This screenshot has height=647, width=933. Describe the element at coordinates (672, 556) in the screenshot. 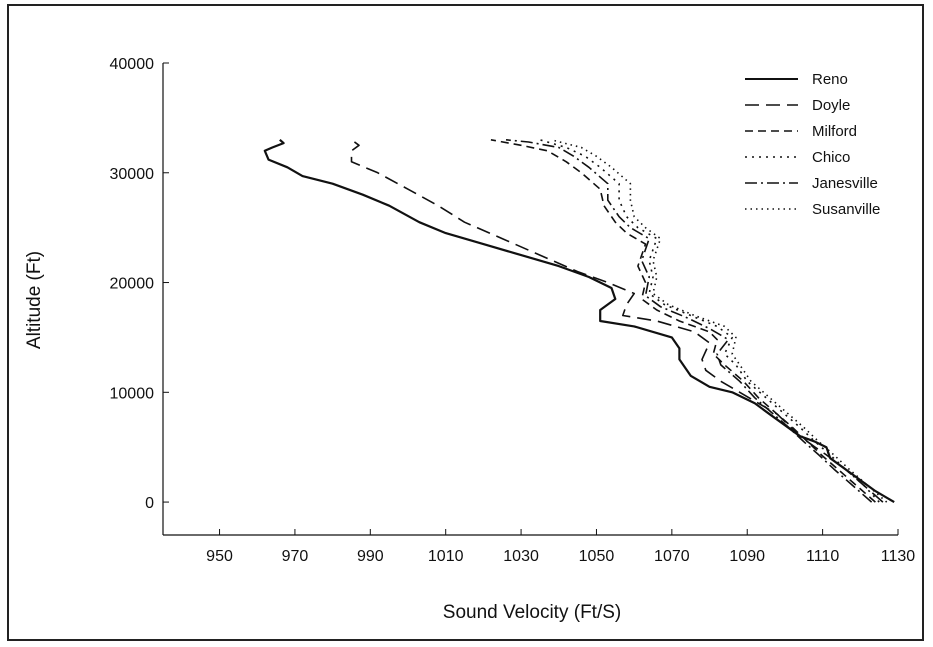

I see `x-tick-label: 1070` at that location.